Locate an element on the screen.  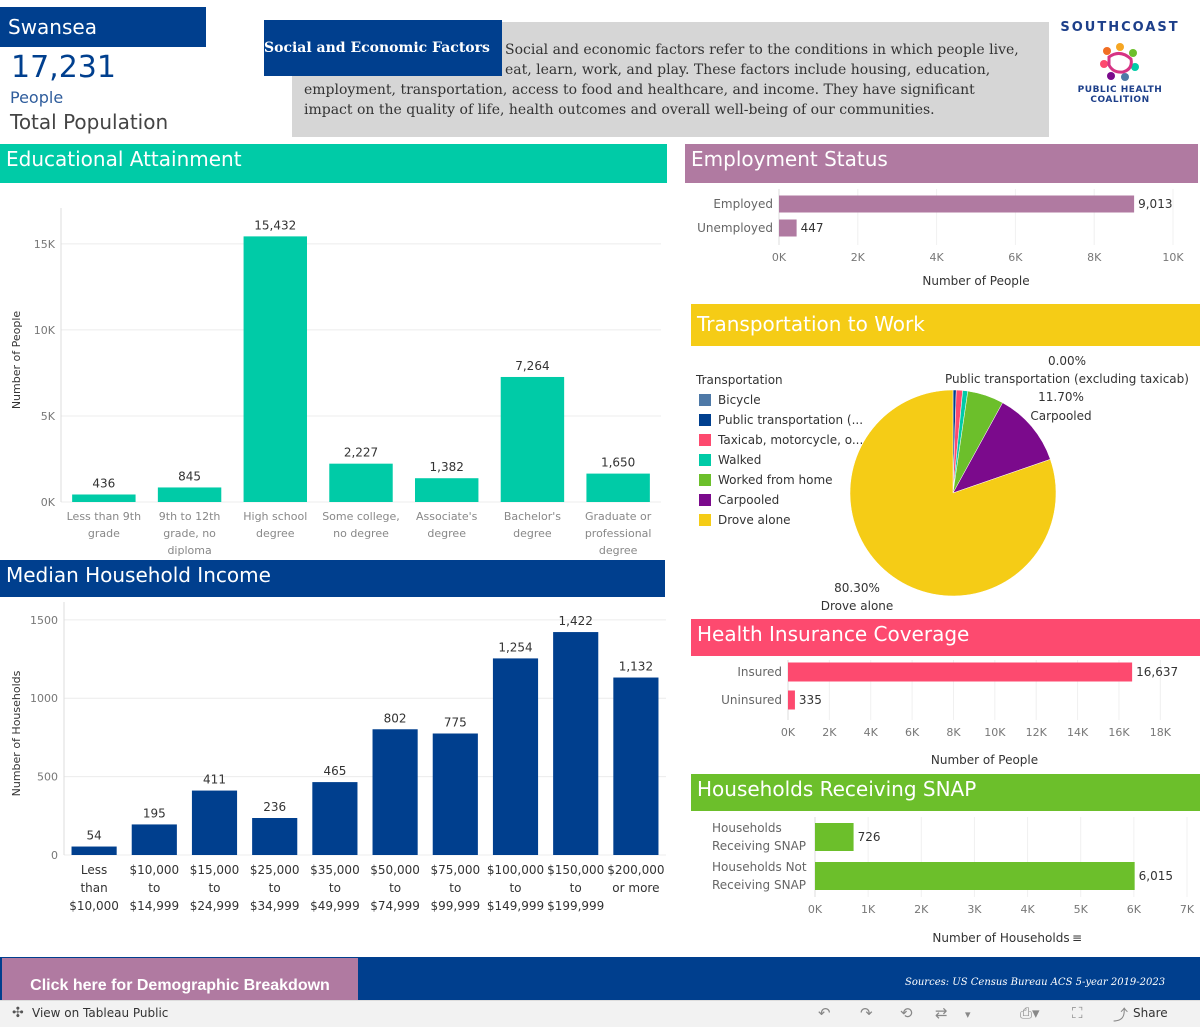
category-label: Bachelor's is located at coordinates (532, 516).